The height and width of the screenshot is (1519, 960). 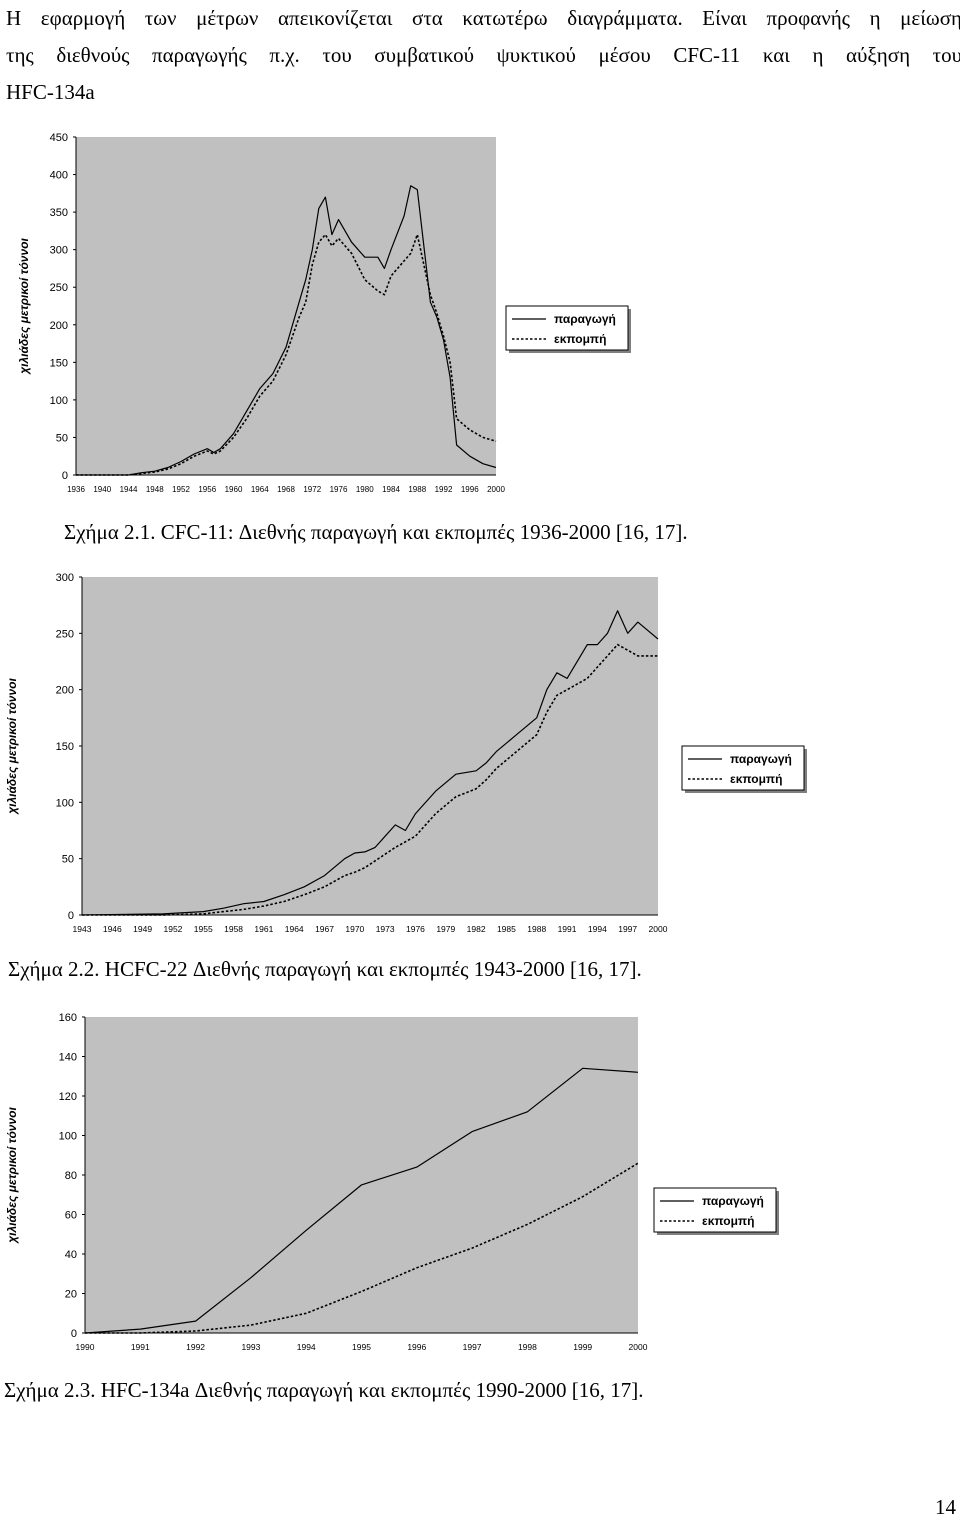 I want to click on x-tick-label: 1982, so click(x=476, y=929).